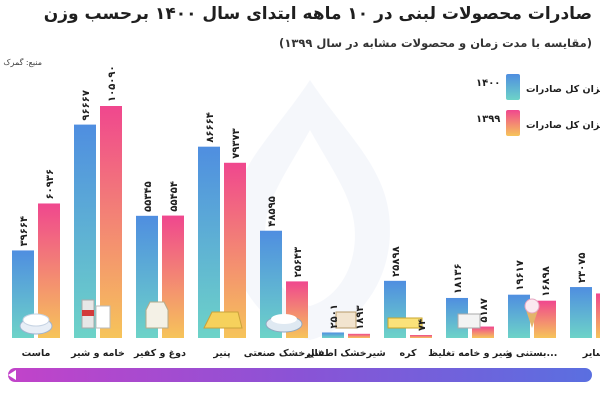  What do you see at coordinates (405, 323) in the screenshot?
I see `butter-icon` at bounding box center [405, 323].